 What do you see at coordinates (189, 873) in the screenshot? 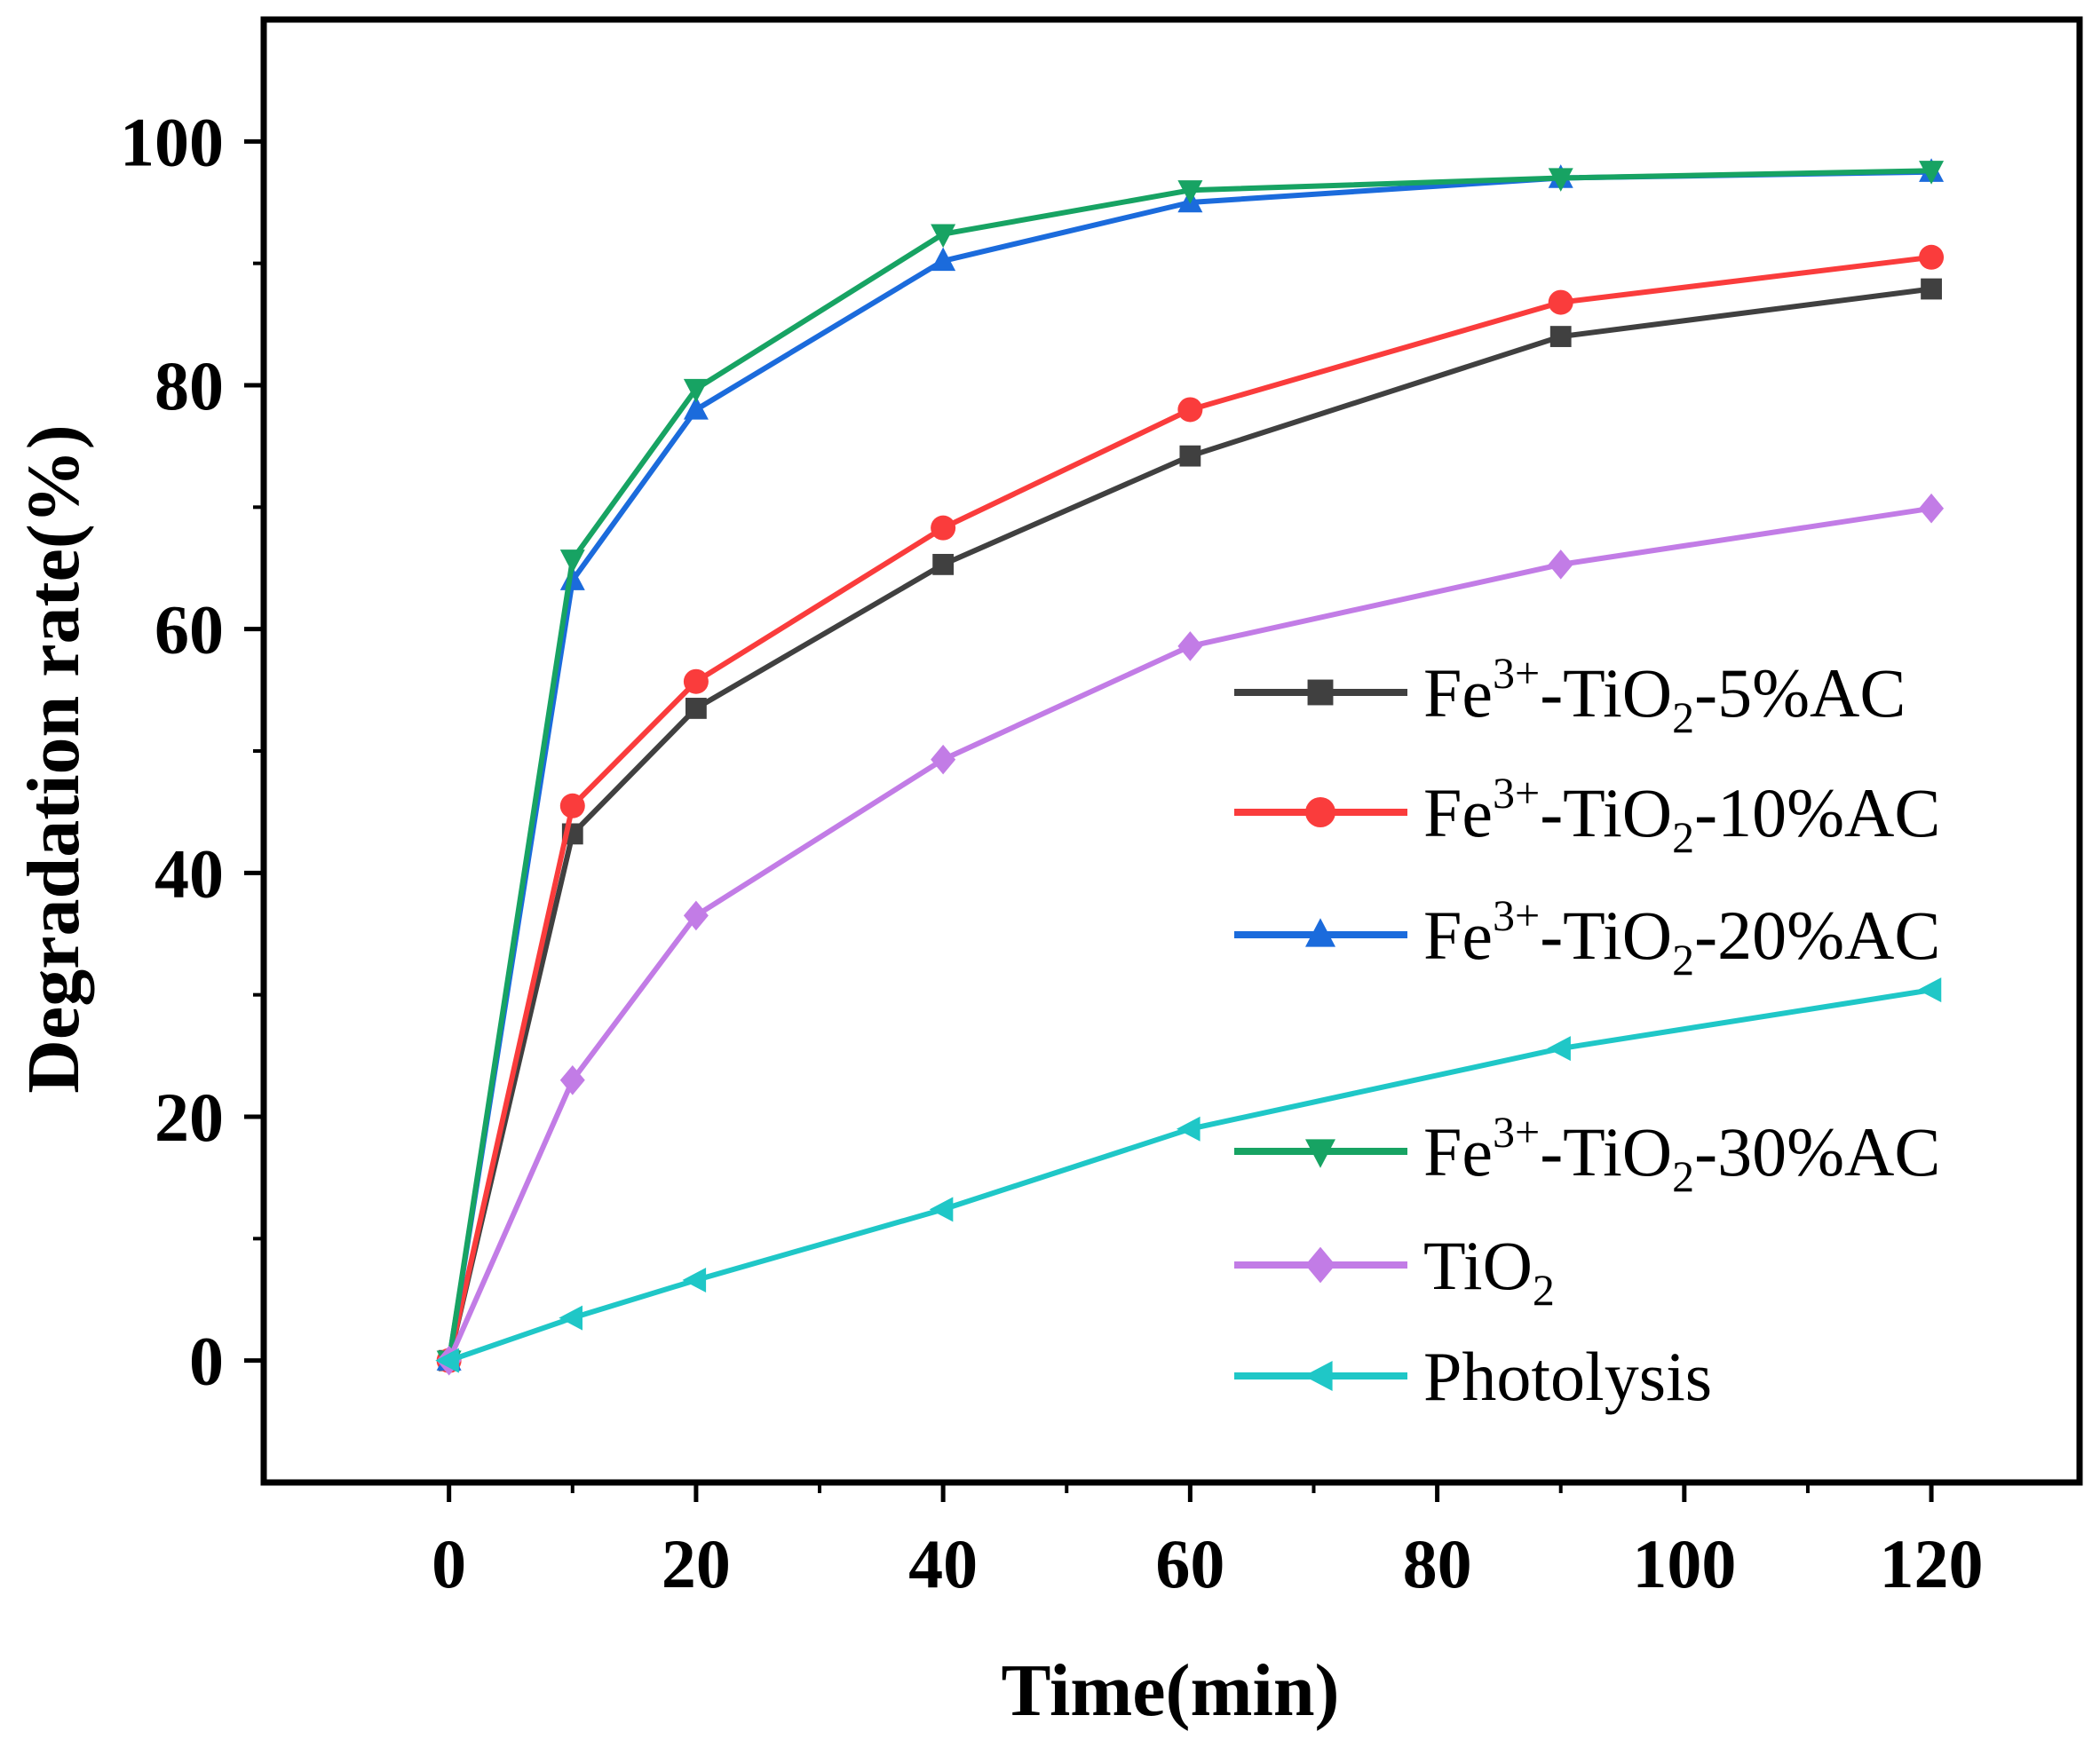
I see `y-tick-label: 40` at bounding box center [189, 873].